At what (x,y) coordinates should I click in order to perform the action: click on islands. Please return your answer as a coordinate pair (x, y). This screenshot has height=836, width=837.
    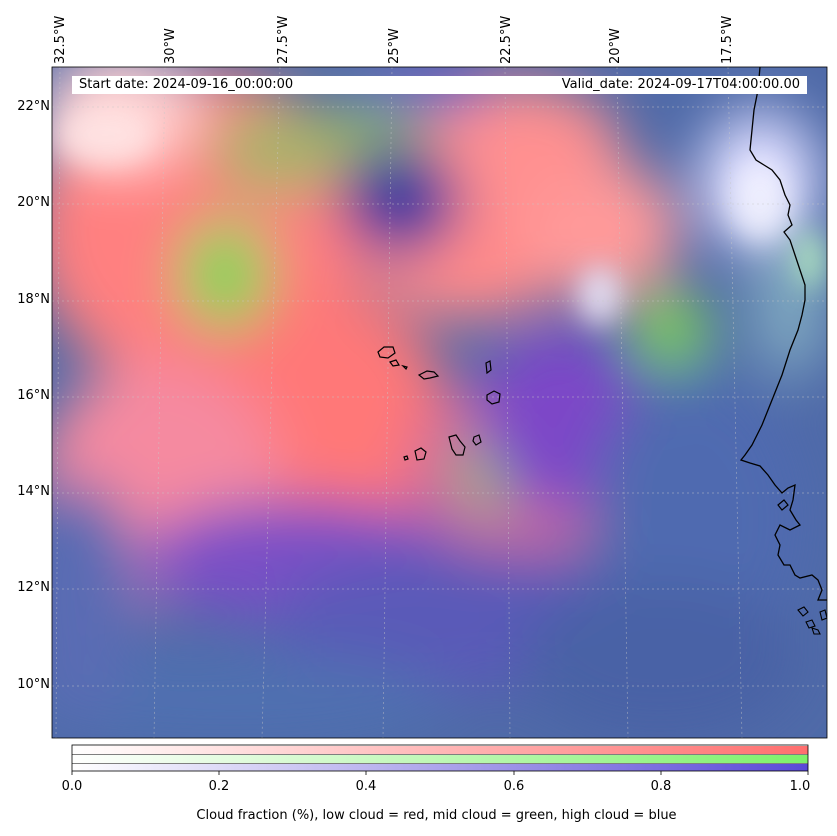
    Looking at the image, I should click on (439, 403).